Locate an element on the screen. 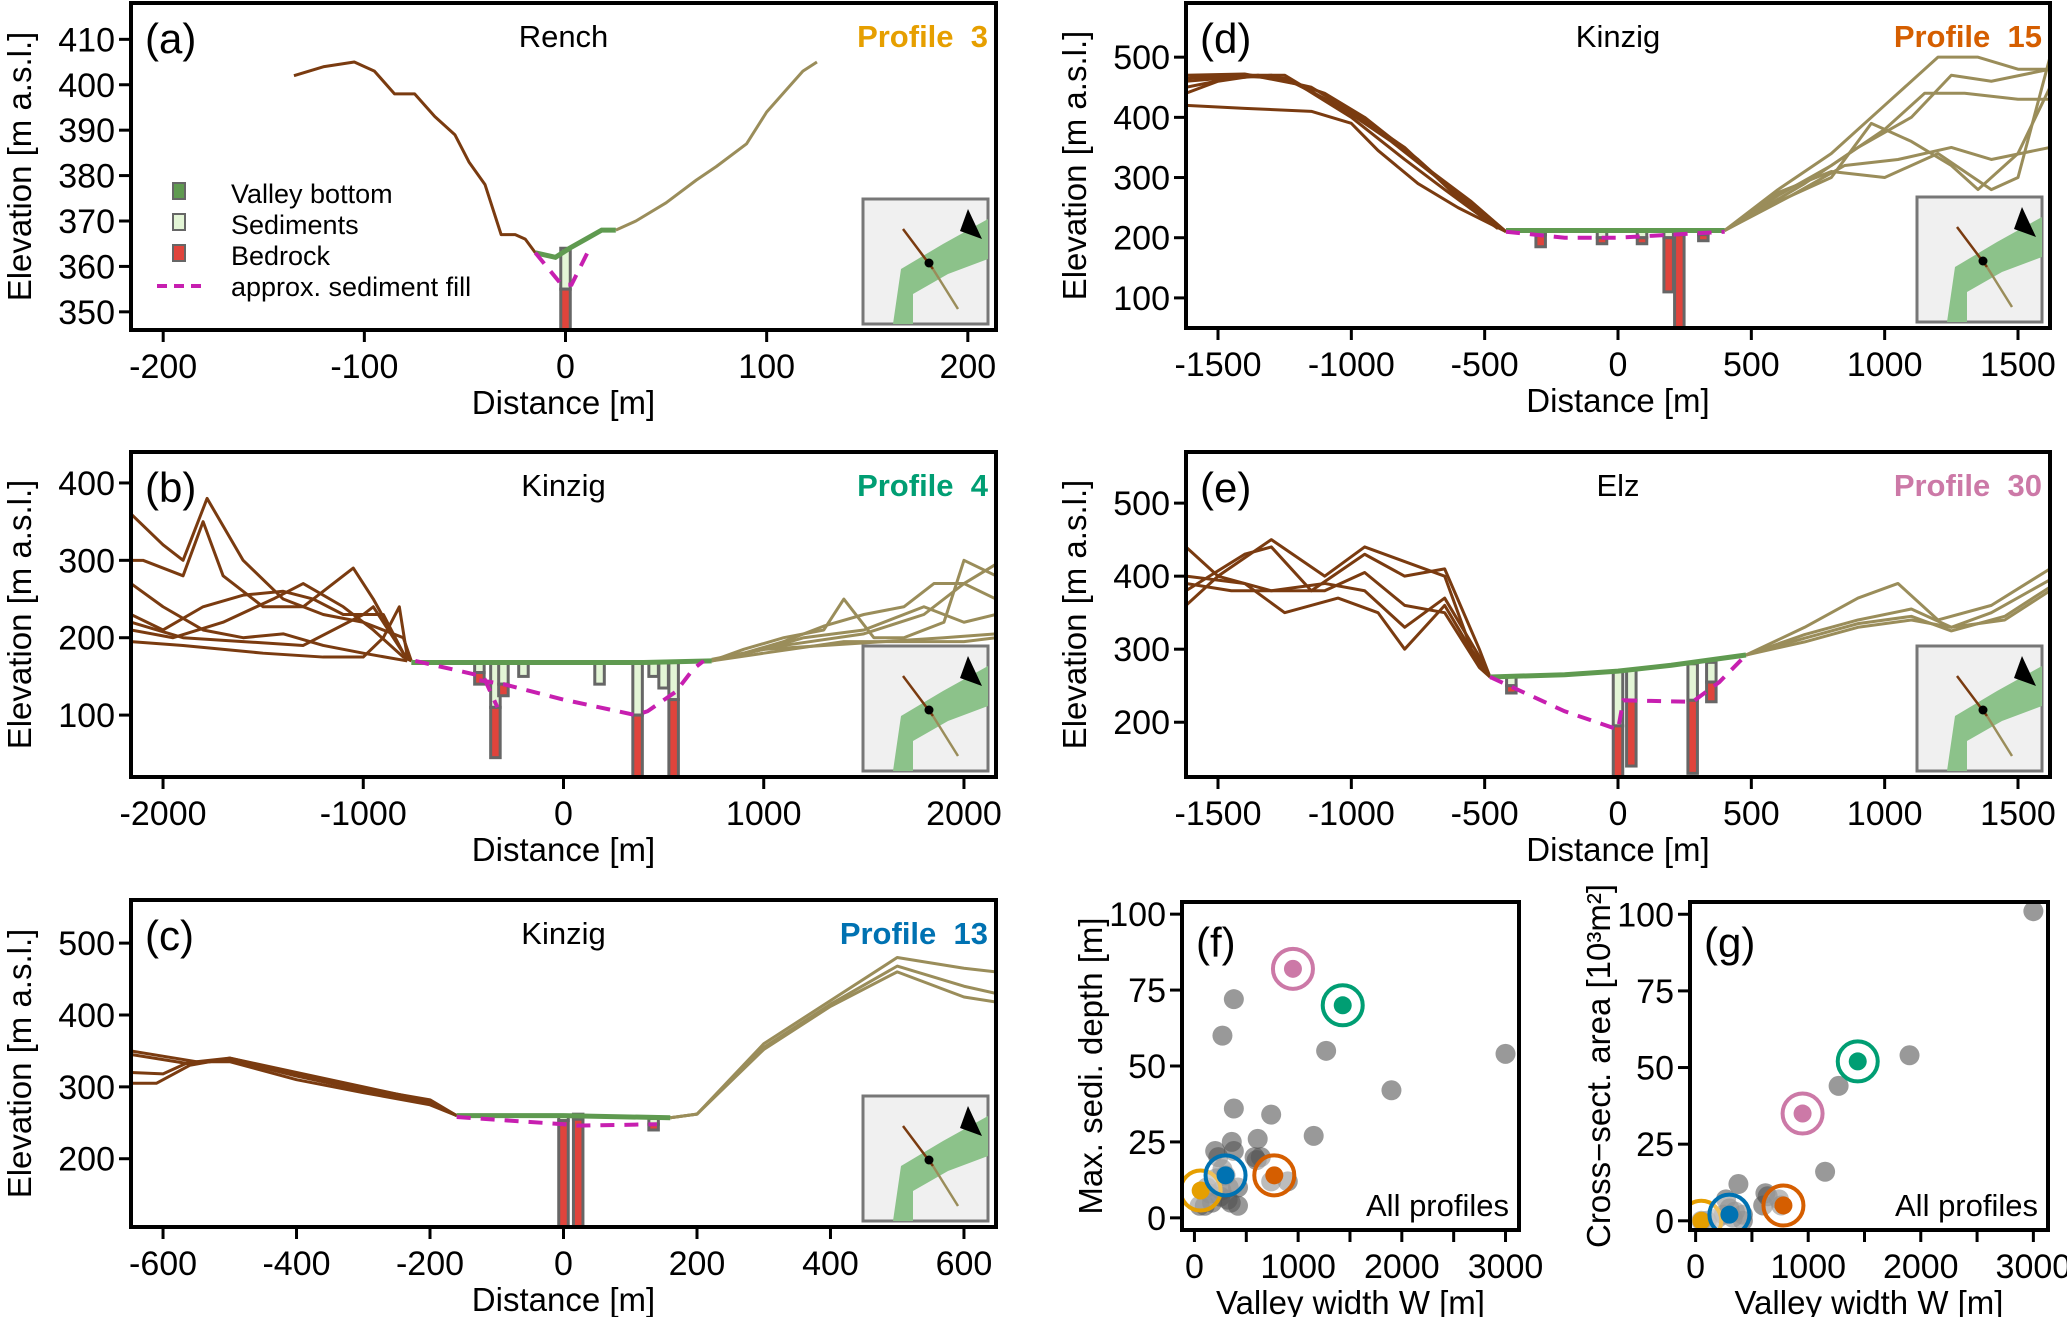  x-tick-label: 400 is located at coordinates (830, 1264).